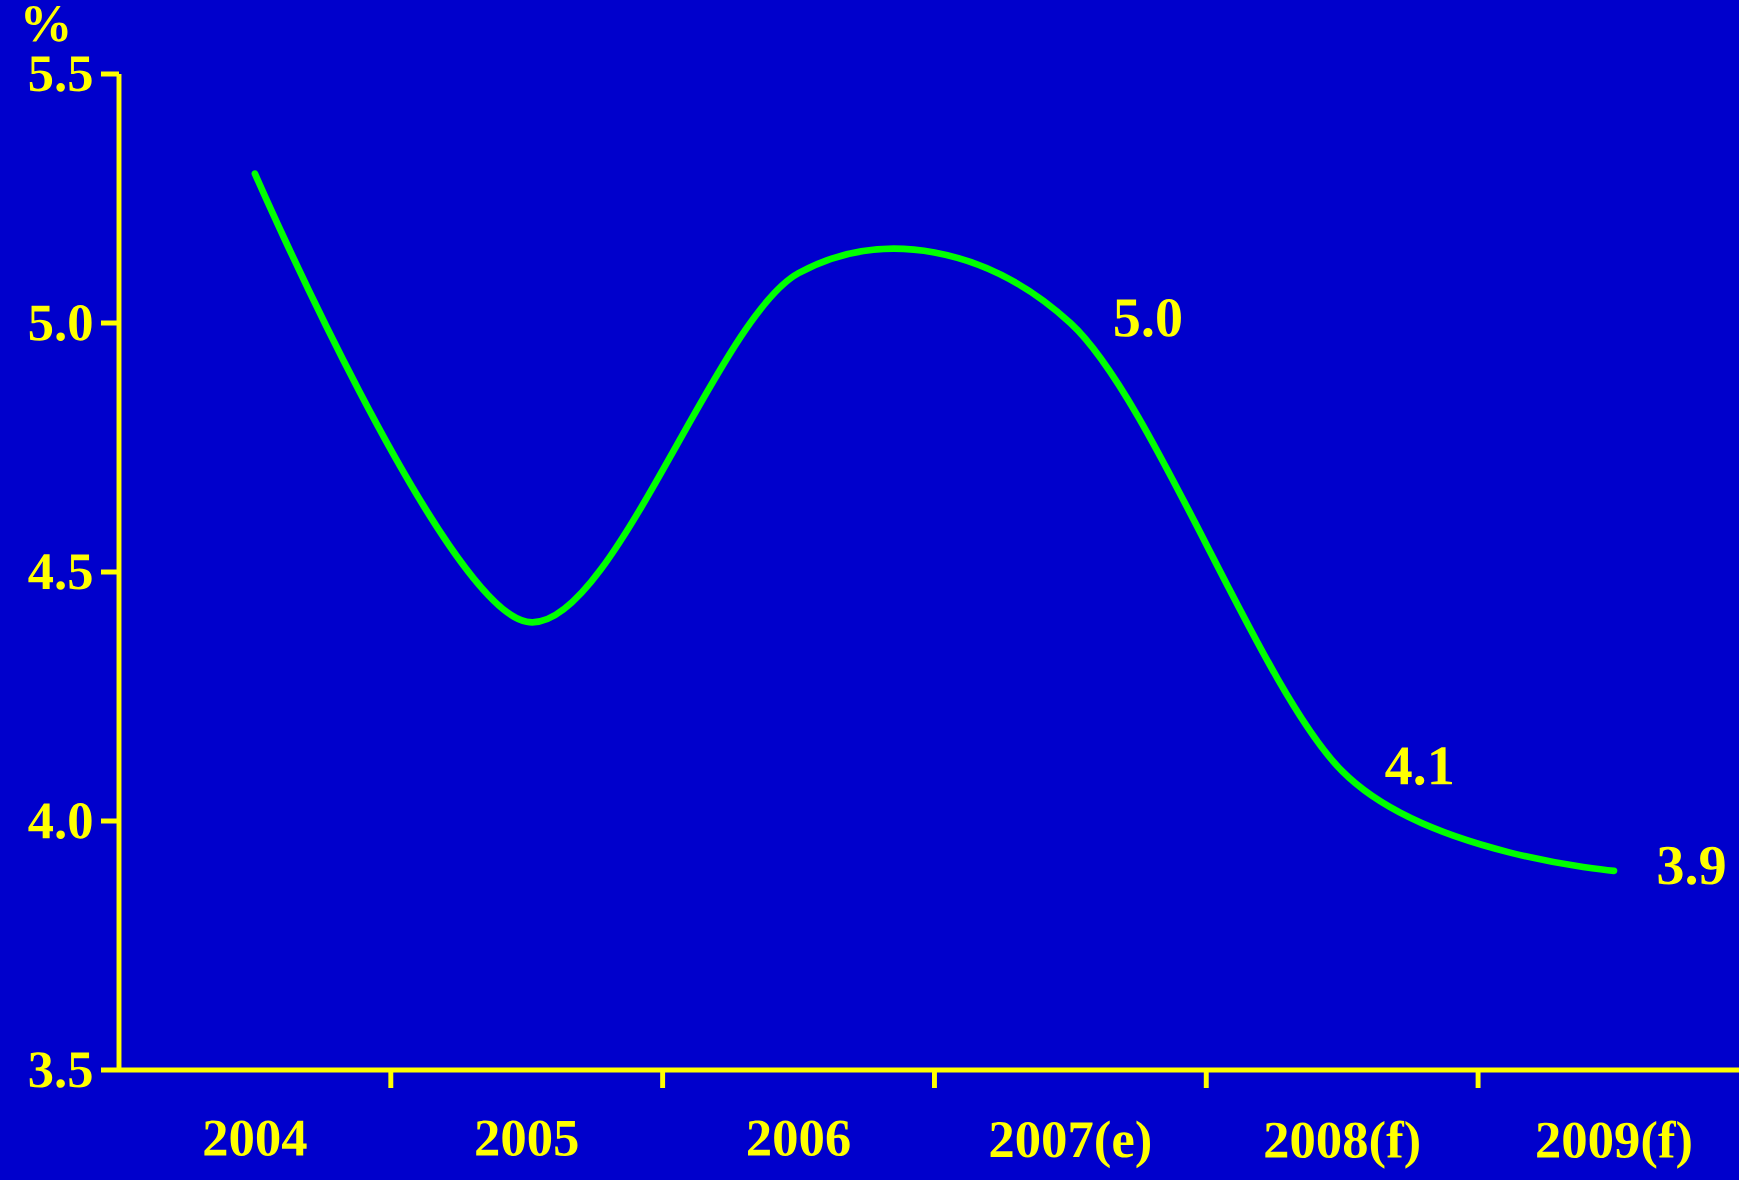 The height and width of the screenshot is (1180, 1739). Describe the element at coordinates (1342, 1144) in the screenshot. I see `x-tick-label: 2008(f)` at that location.